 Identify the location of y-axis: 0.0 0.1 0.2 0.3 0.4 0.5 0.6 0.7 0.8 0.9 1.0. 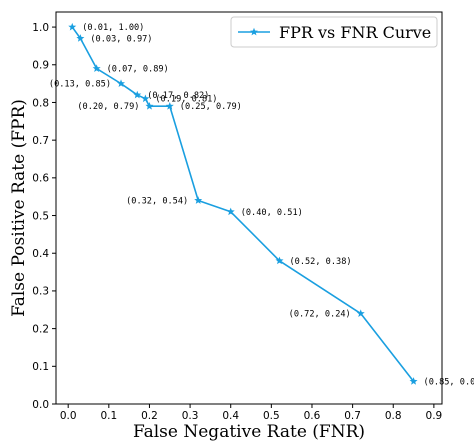
(44, 216).